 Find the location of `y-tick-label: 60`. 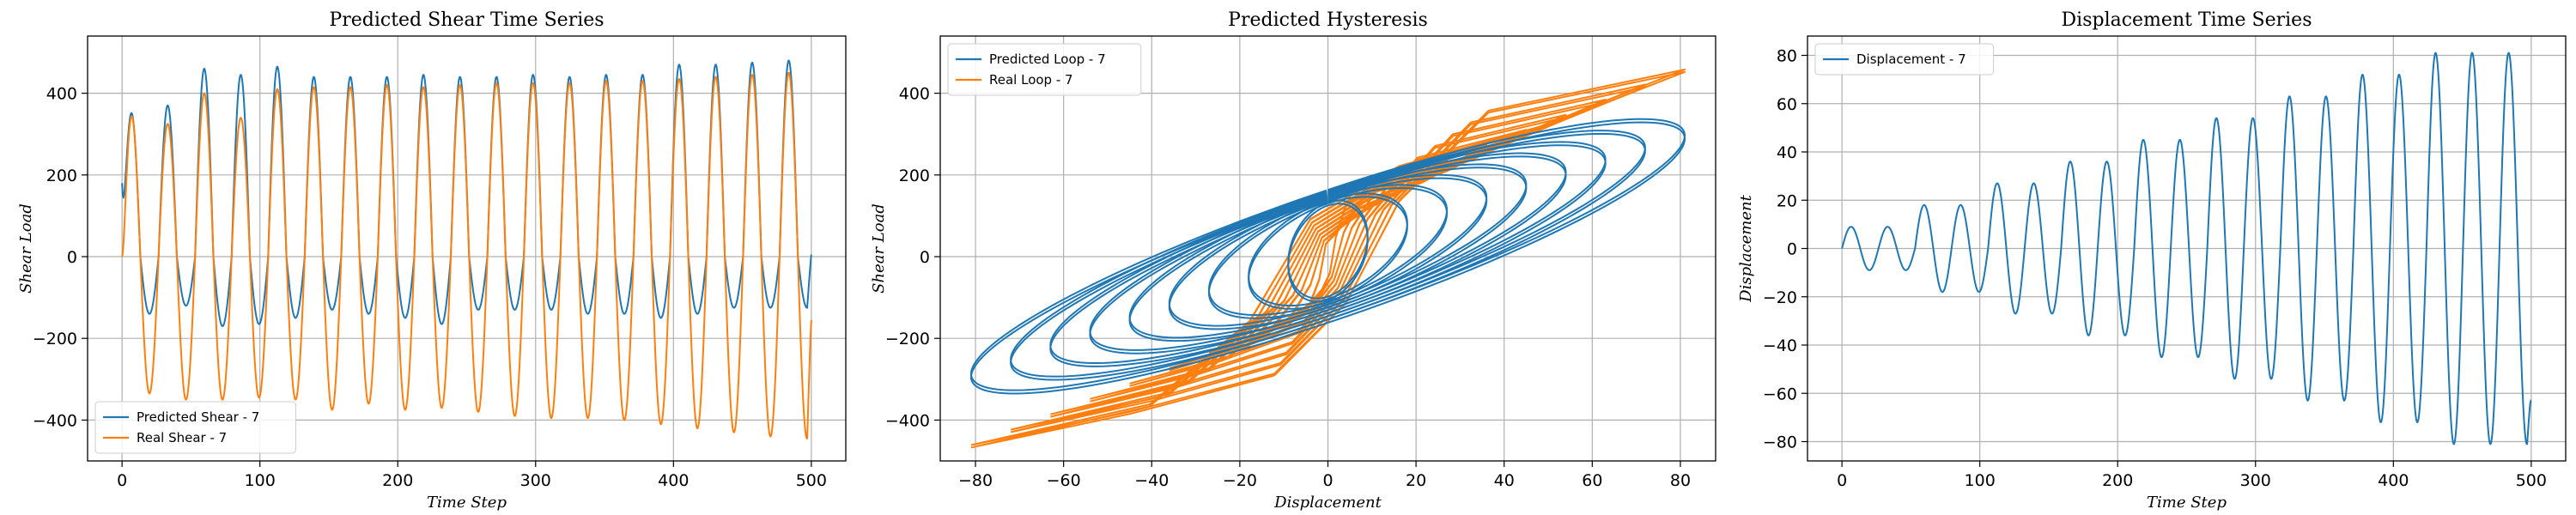

y-tick-label: 60 is located at coordinates (1787, 104).